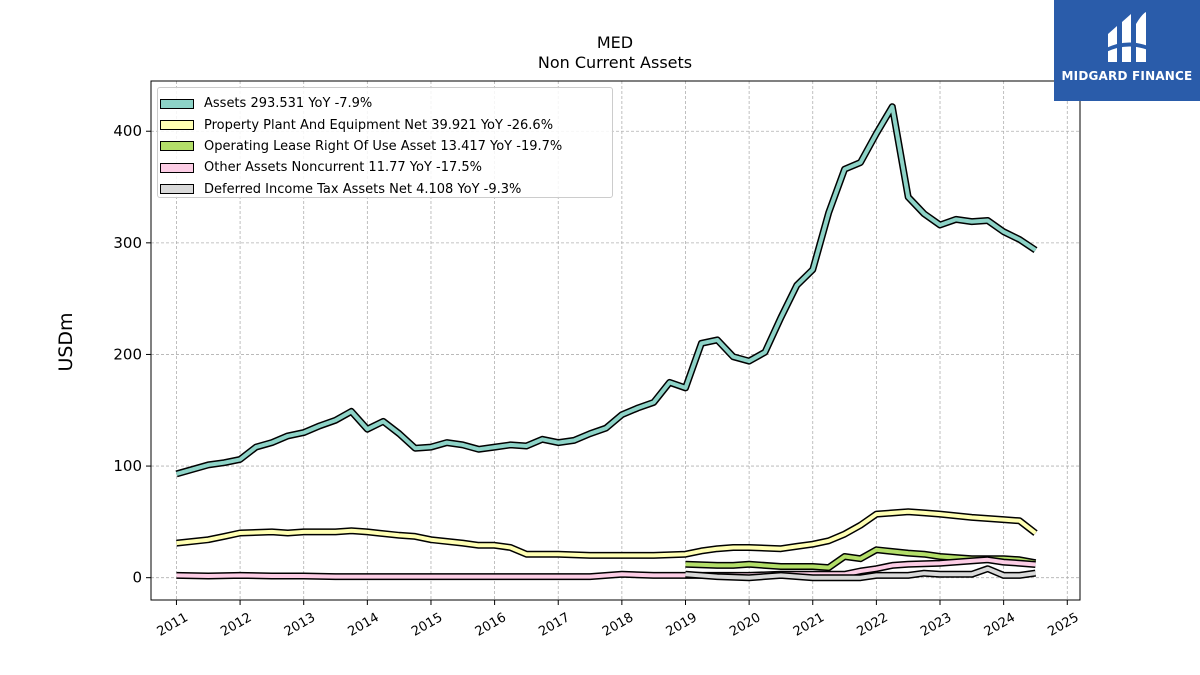 Image resolution: width=1200 pixels, height=675 pixels. I want to click on mountain-mark-icon, so click(1127, 37).